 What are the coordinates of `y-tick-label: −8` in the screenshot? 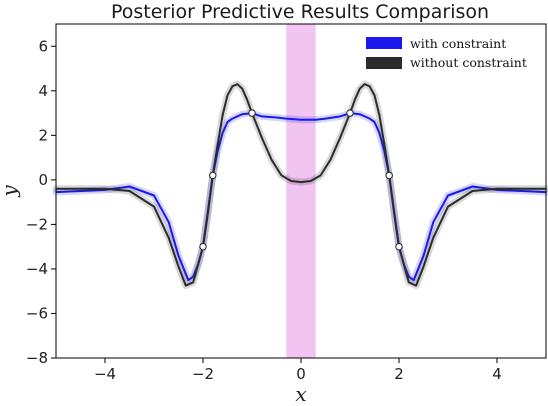 It's located at (37, 358).